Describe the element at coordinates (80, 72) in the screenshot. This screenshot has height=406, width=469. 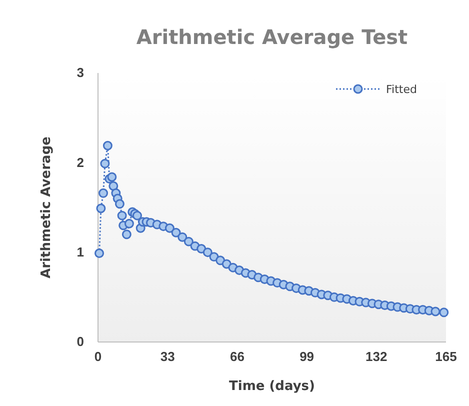
I see `y-tick-label: 3` at that location.